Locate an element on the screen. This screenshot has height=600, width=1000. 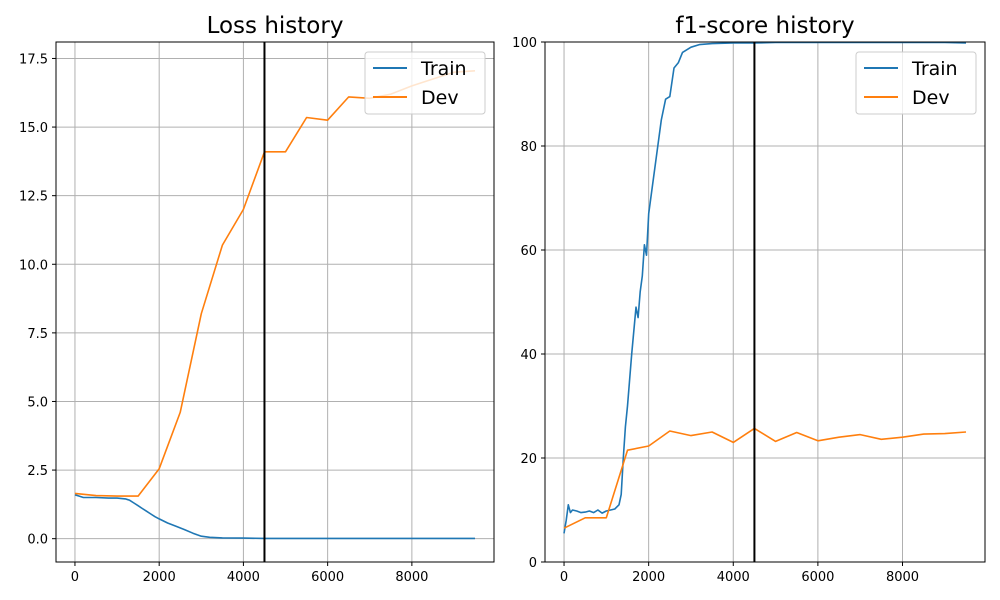
y-tick-label: 20 is located at coordinates (528, 459).